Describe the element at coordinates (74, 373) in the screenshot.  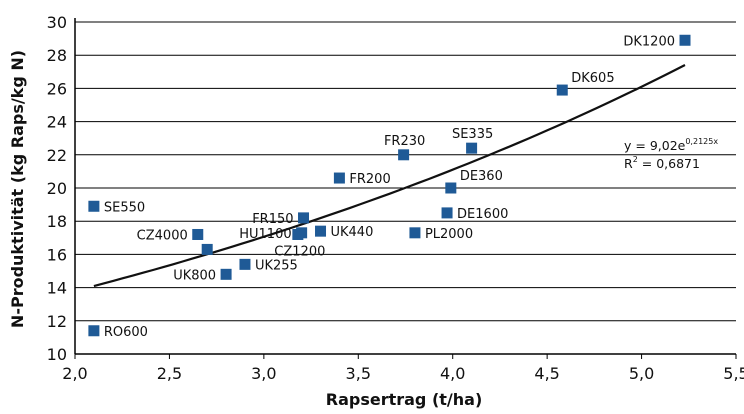
I see `x-tick-label: 2,0` at that location.